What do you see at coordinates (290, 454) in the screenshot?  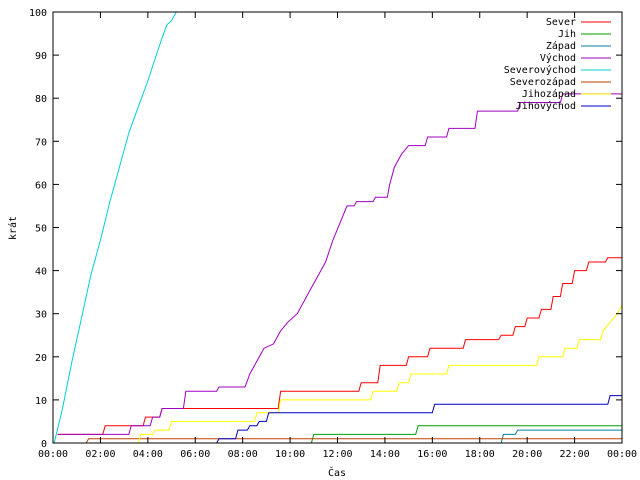 I see `x-tick-label: 10:00` at bounding box center [290, 454].